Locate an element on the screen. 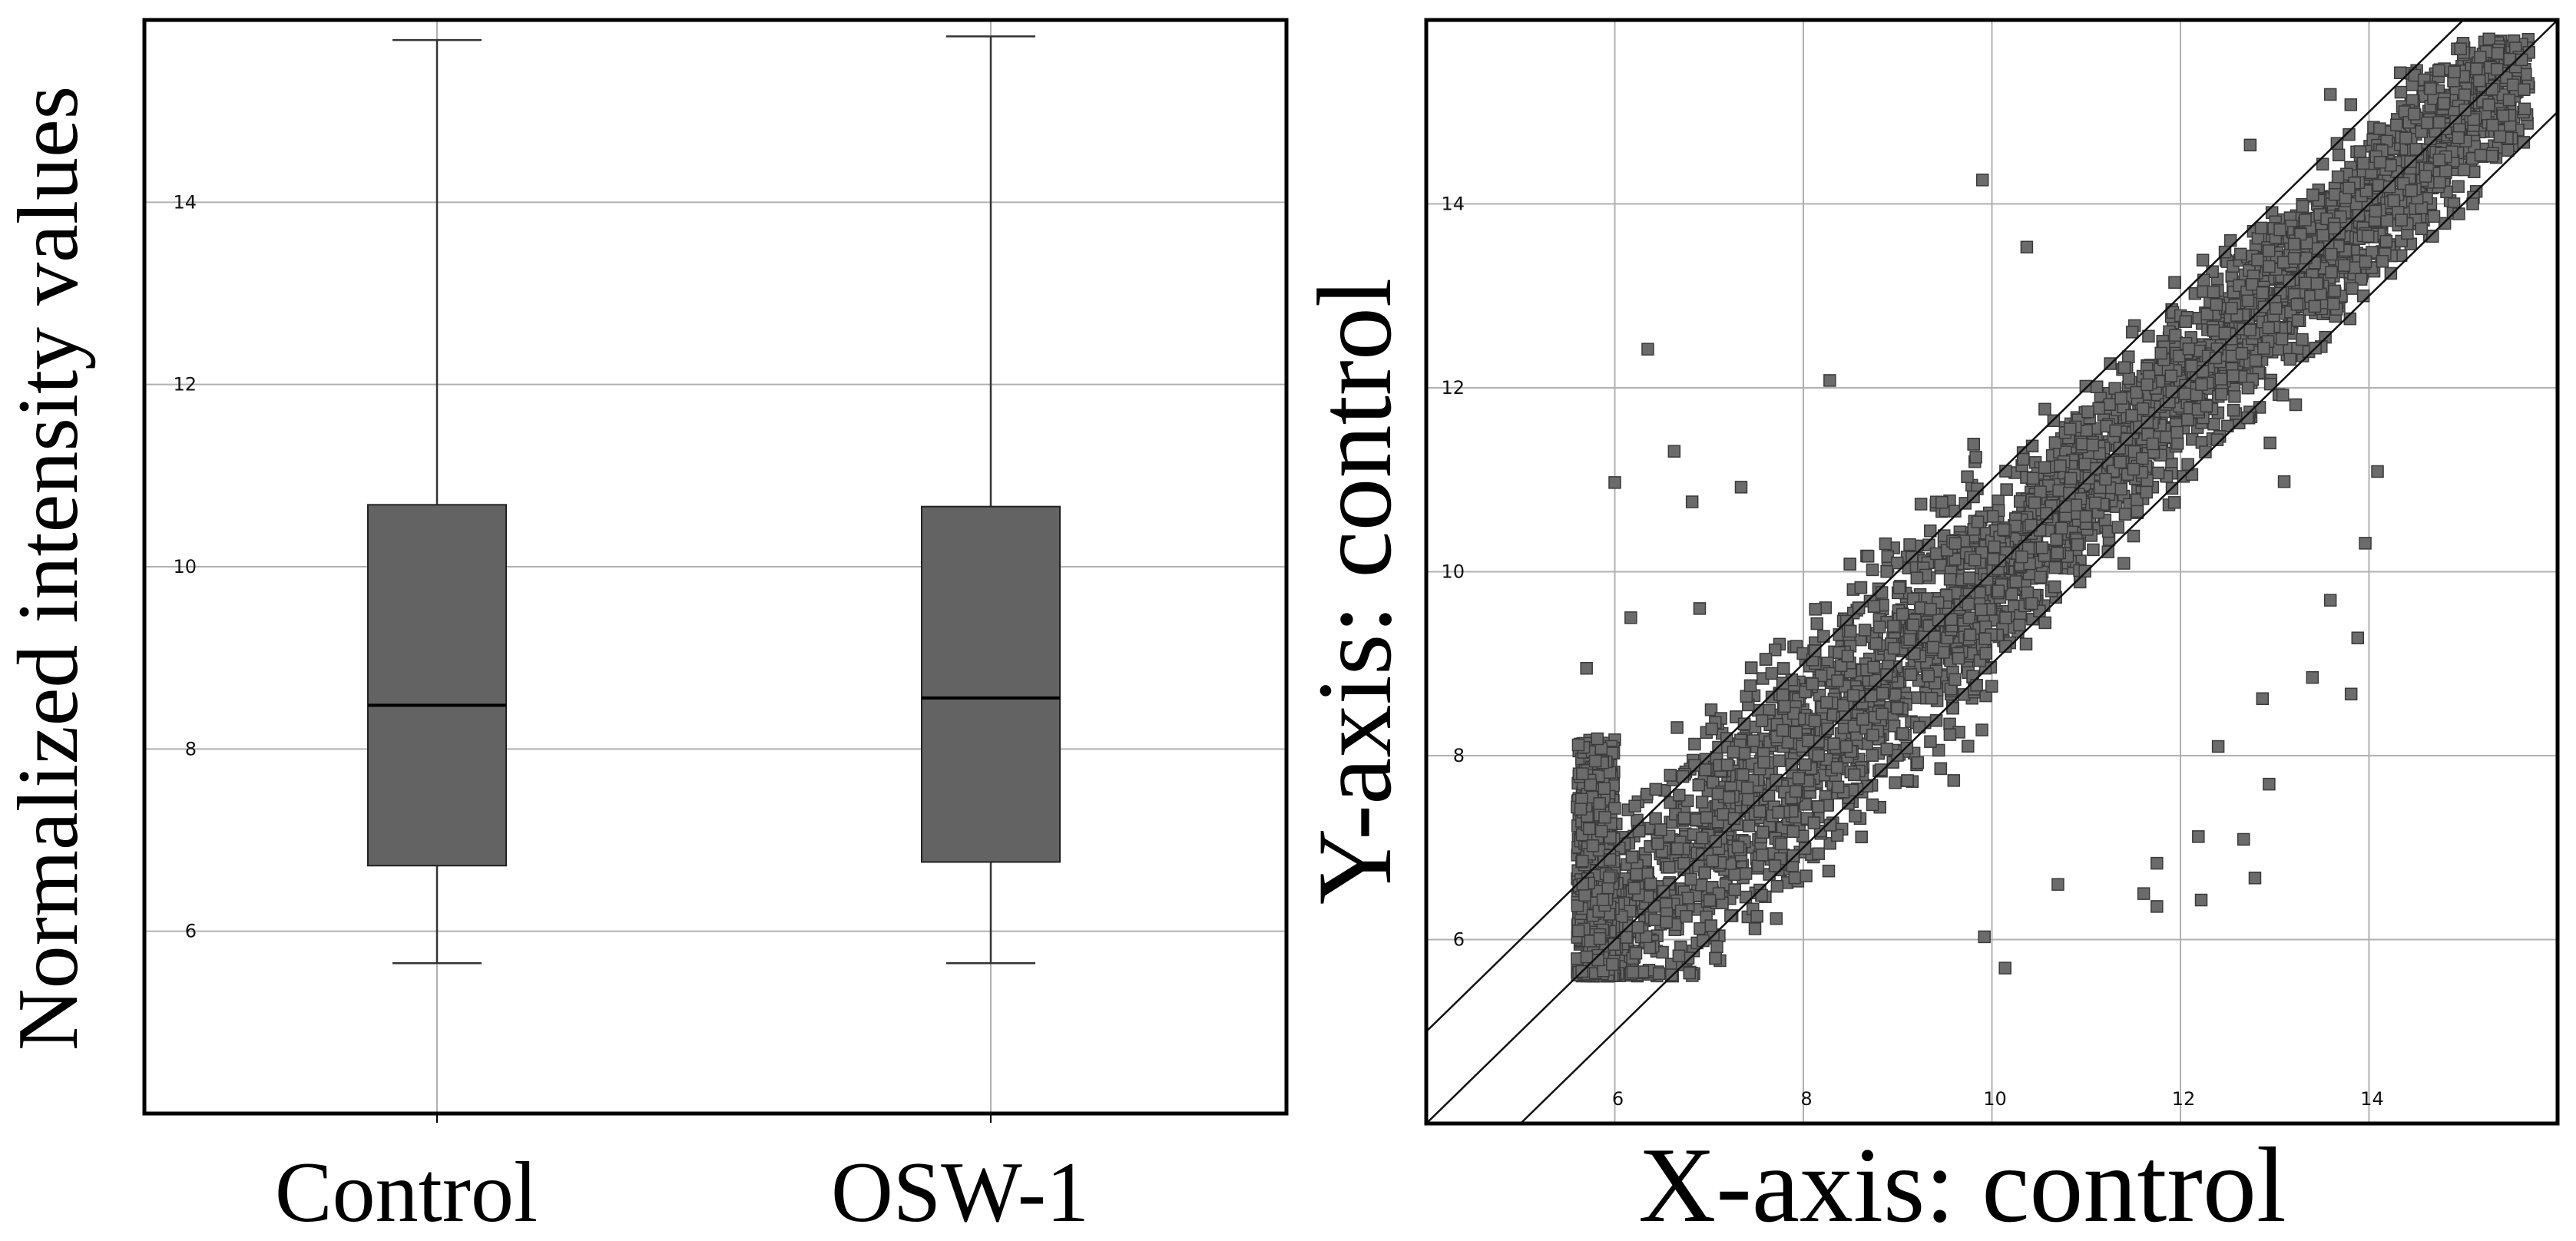 This screenshot has height=1241, width=2576. x-tick-label: 10 is located at coordinates (1995, 1099).